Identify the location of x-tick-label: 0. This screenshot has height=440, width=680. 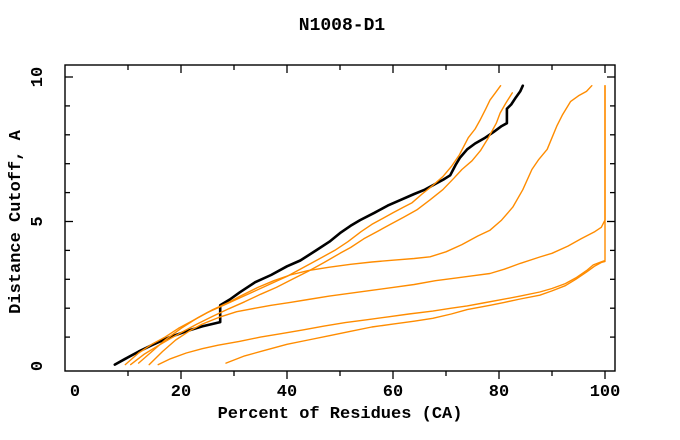
(75, 392).